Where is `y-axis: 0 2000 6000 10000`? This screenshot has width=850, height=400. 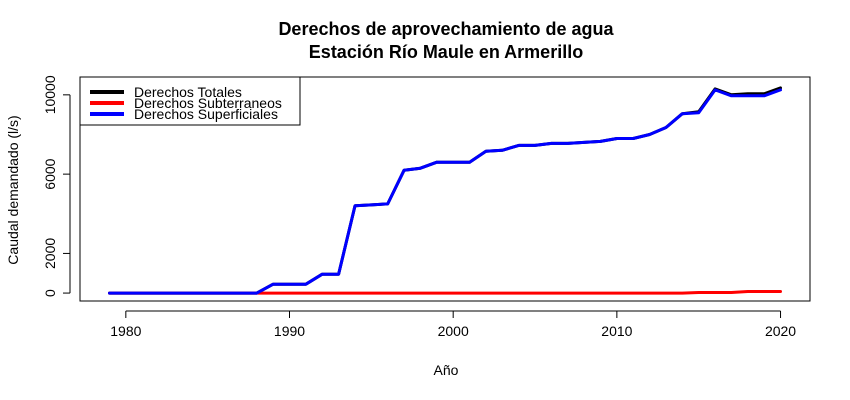 y-axis: 0 2000 6000 10000 is located at coordinates (56, 186).